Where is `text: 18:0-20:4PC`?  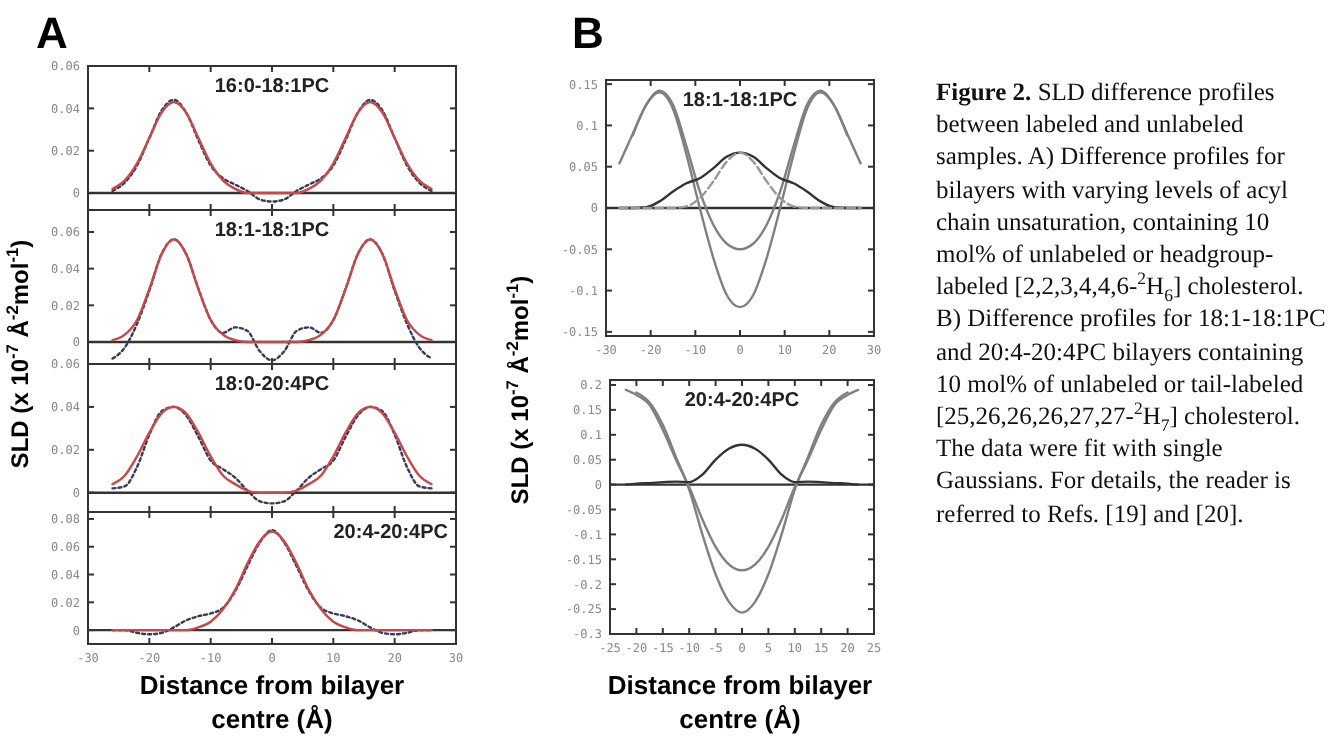 text: 18:0-20:4PC is located at coordinates (272, 385).